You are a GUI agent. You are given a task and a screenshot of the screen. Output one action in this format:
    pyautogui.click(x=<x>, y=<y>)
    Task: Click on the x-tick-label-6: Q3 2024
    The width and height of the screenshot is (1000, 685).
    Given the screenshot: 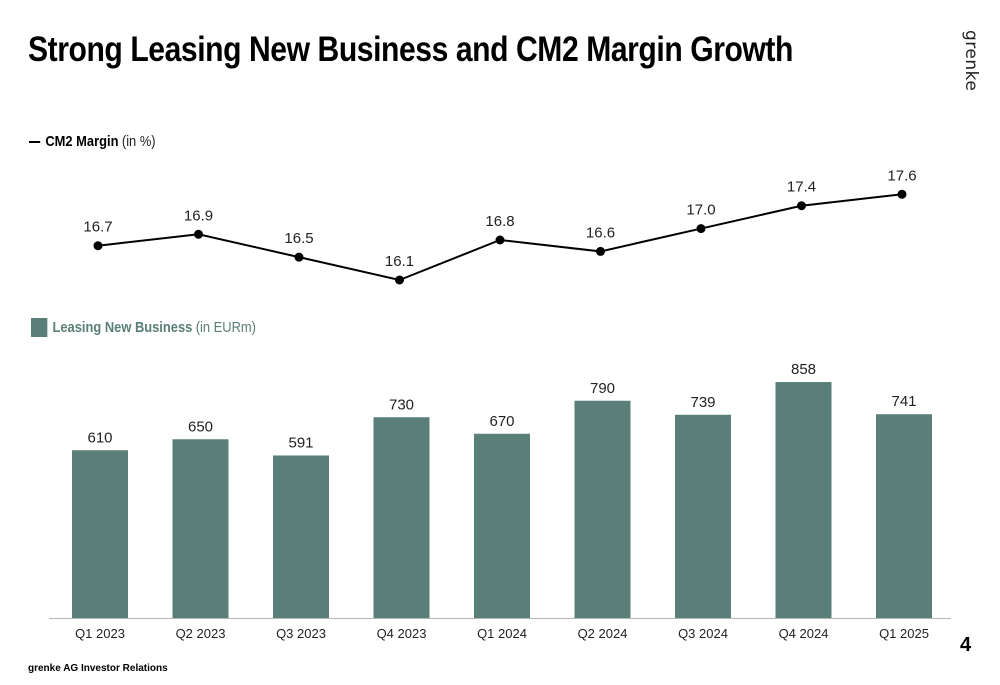 What is the action you would take?
    pyautogui.click(x=703, y=633)
    